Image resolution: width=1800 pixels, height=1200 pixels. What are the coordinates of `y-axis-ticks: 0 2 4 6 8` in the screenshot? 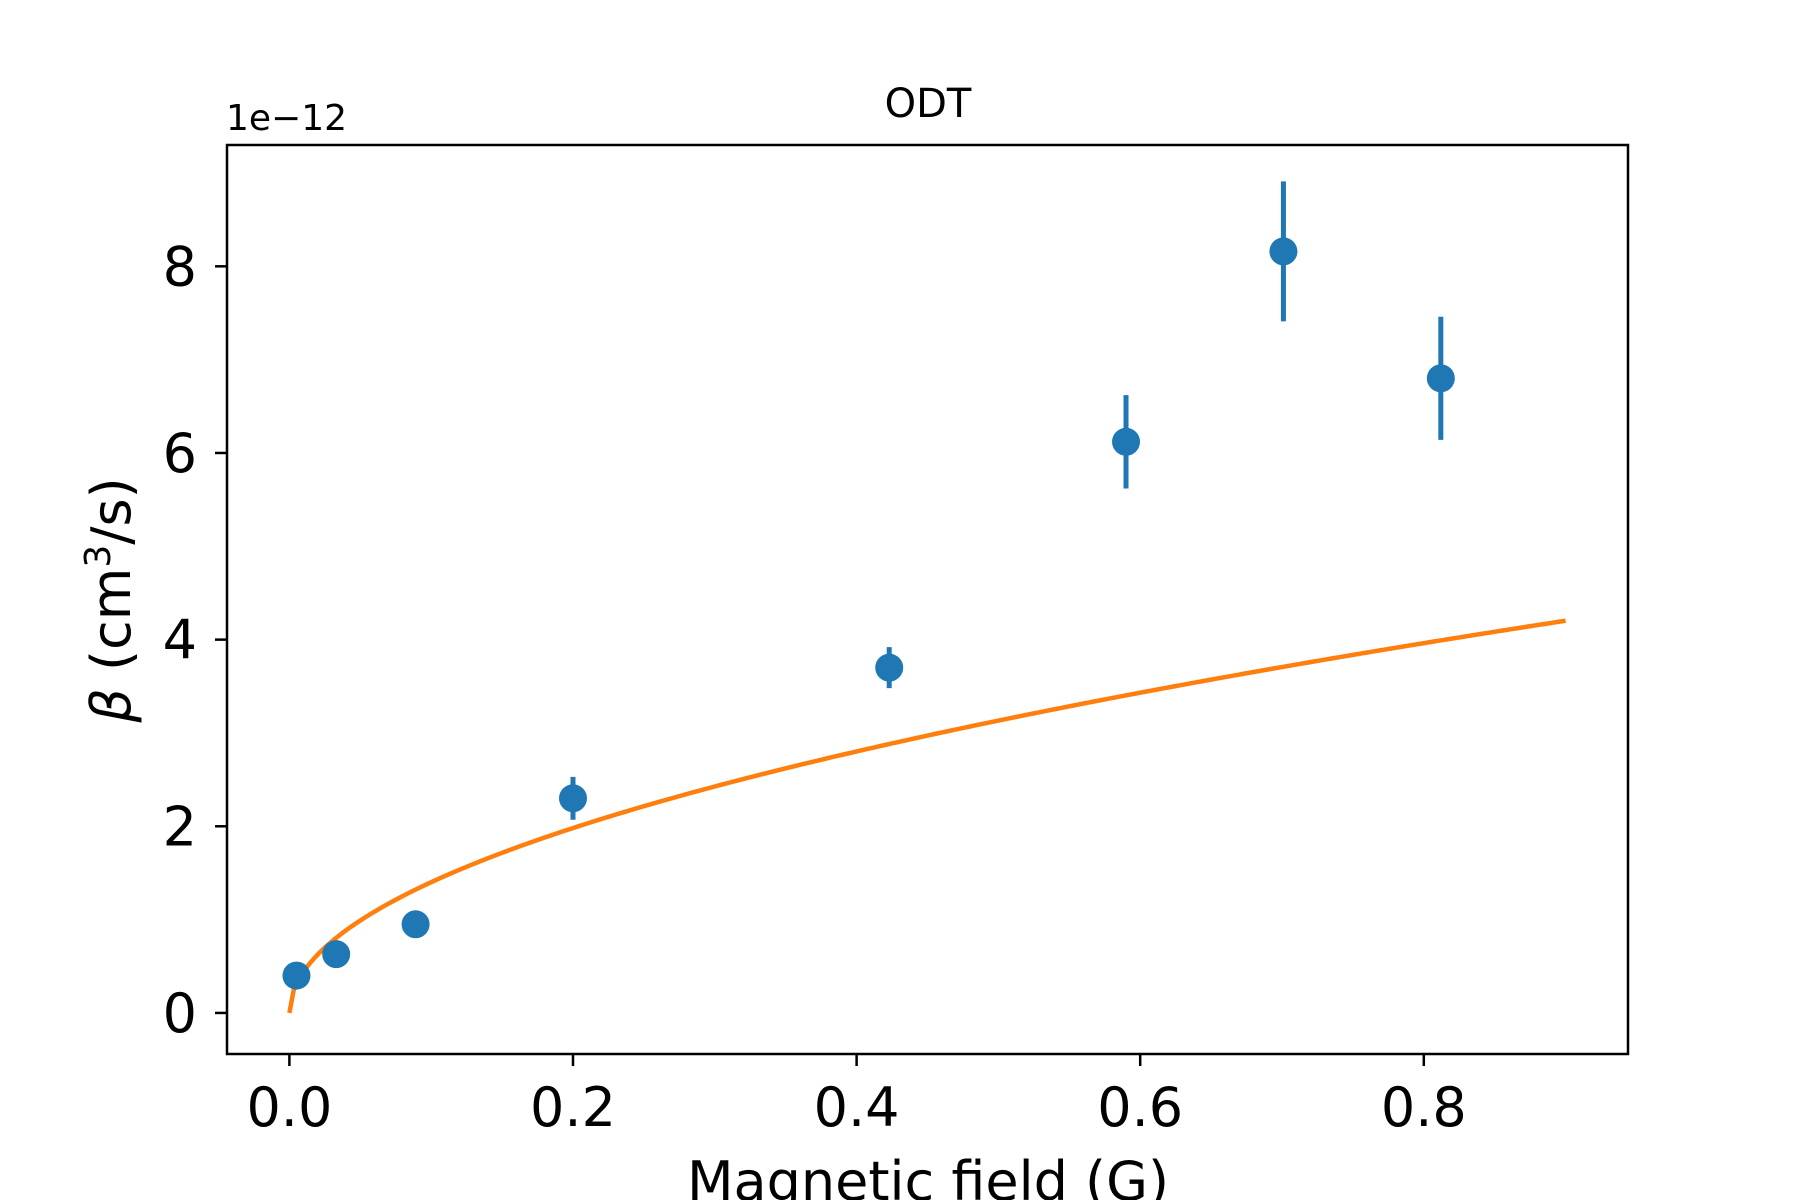 It's located at (195, 640).